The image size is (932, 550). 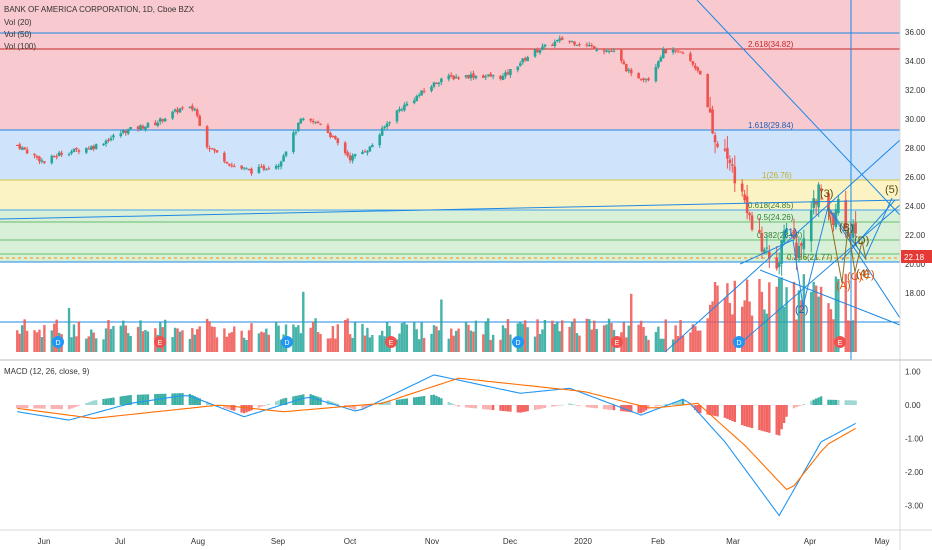 What do you see at coordinates (862, 274) in the screenshot?
I see `wave-label-4: (4)` at bounding box center [862, 274].